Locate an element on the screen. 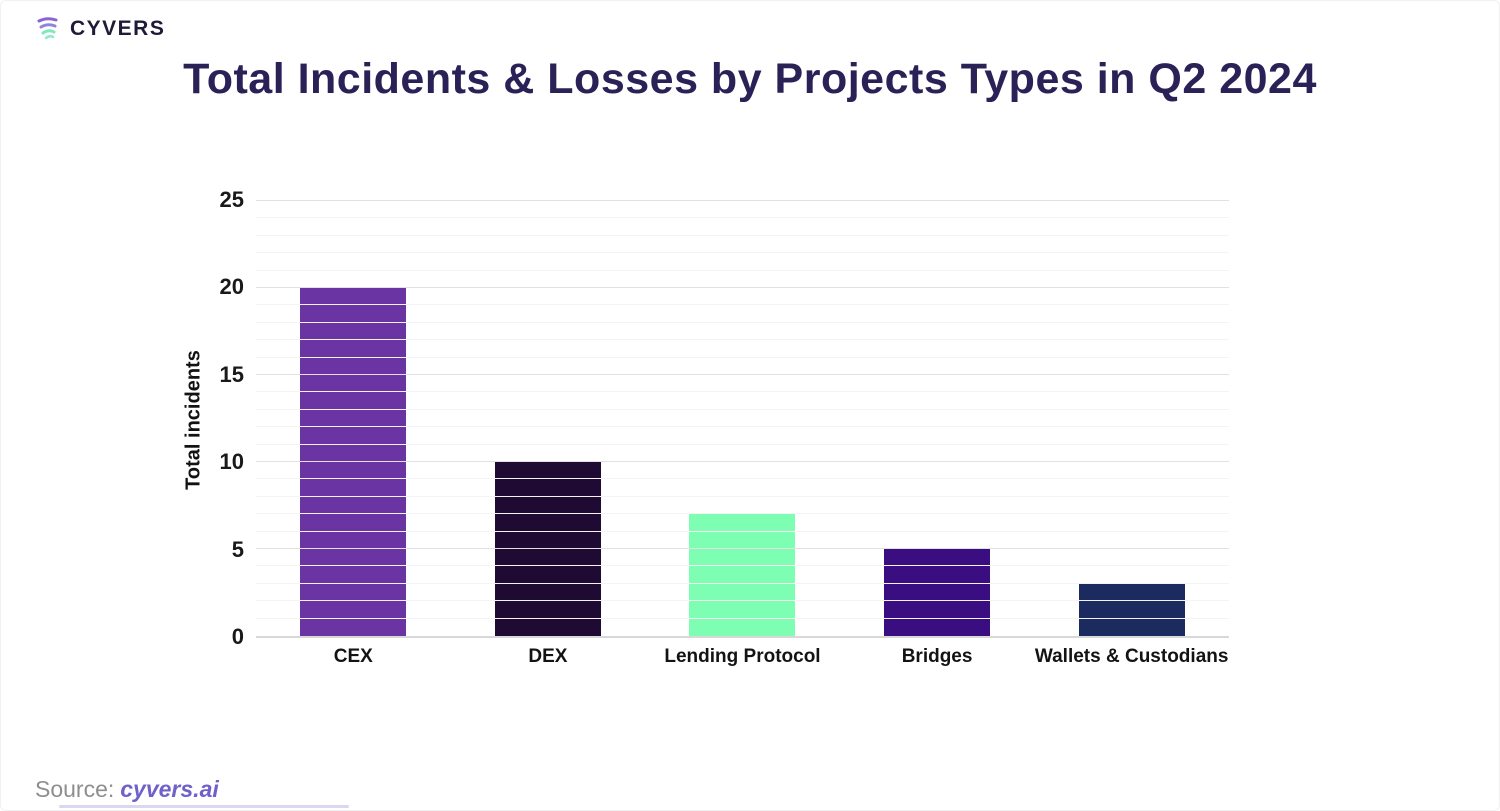 This screenshot has width=1500, height=811. x-tick-label: Bridges is located at coordinates (937, 656).